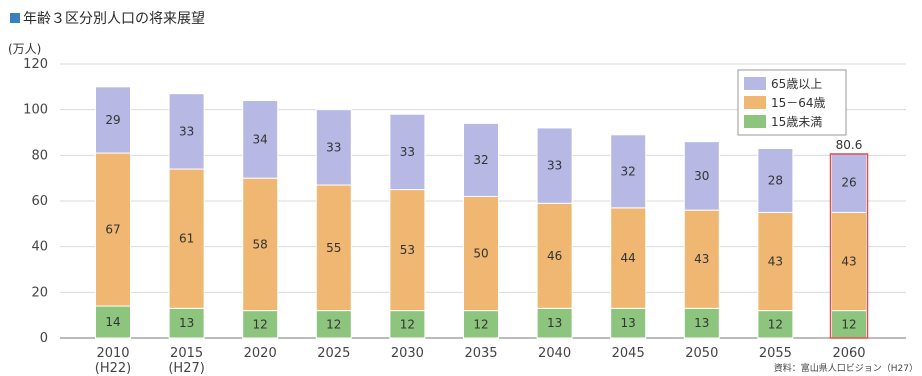  Describe the element at coordinates (260, 244) in the screenshot. I see `bar-value-label: 58` at that location.